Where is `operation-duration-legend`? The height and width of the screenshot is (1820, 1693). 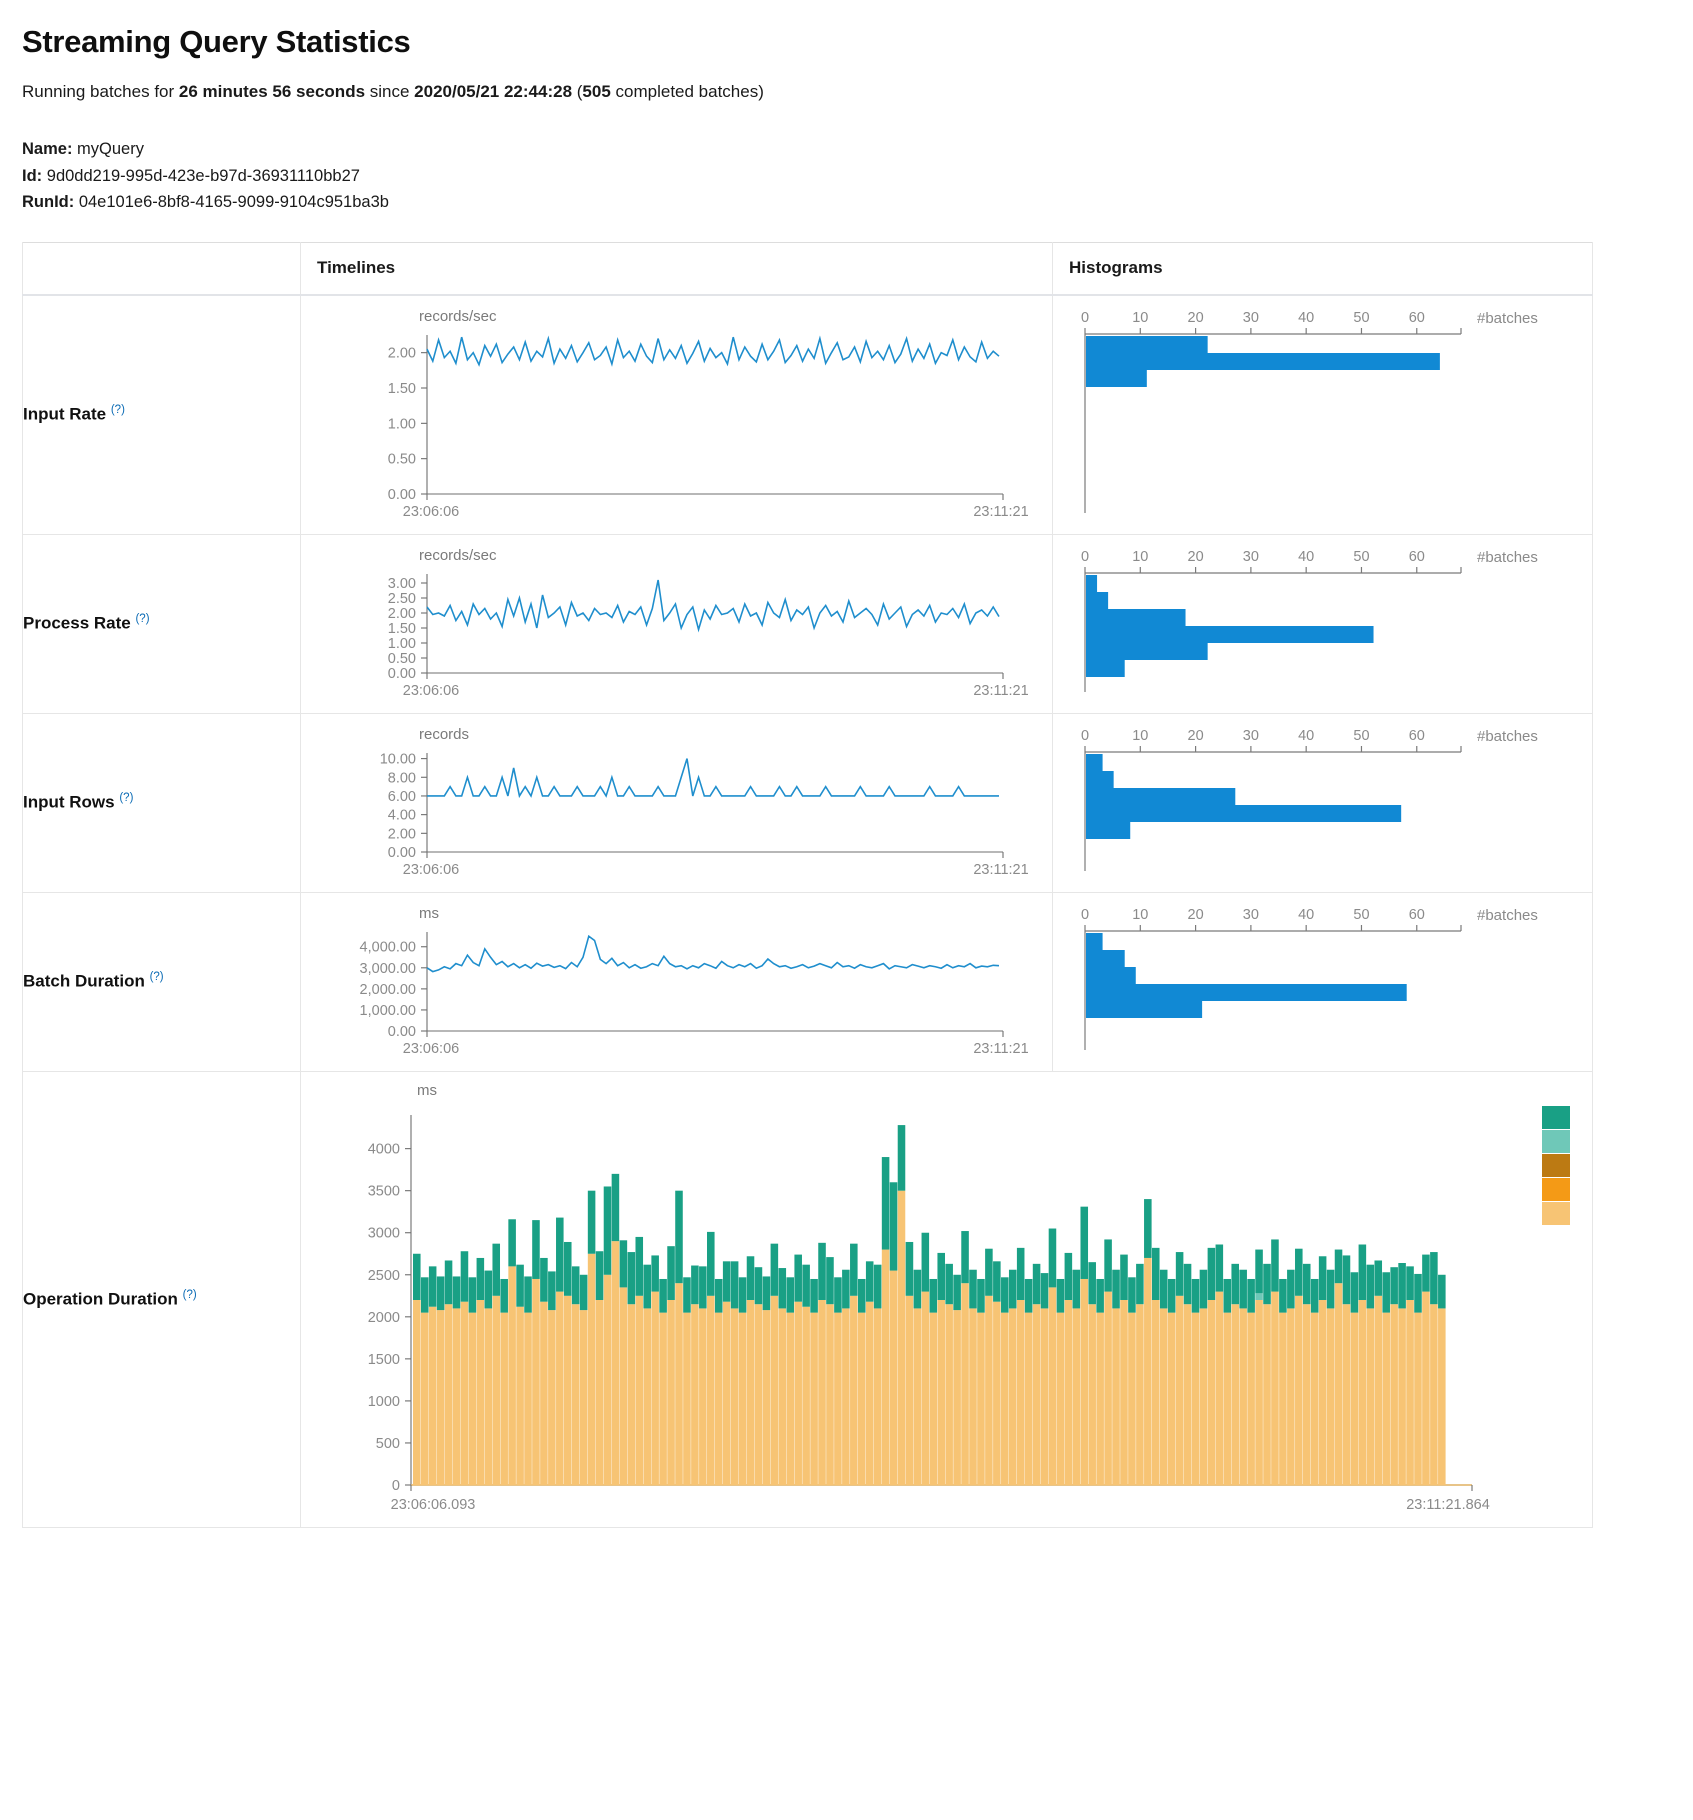
operation-duration-legend is located at coordinates (1556, 1165).